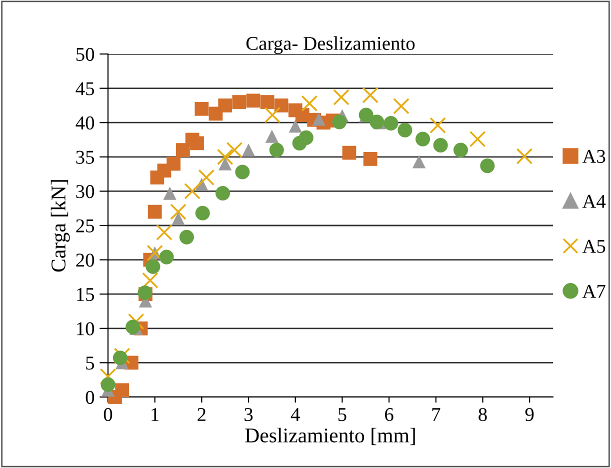 The height and width of the screenshot is (468, 611). I want to click on y-tick-label: 30, so click(85, 191).